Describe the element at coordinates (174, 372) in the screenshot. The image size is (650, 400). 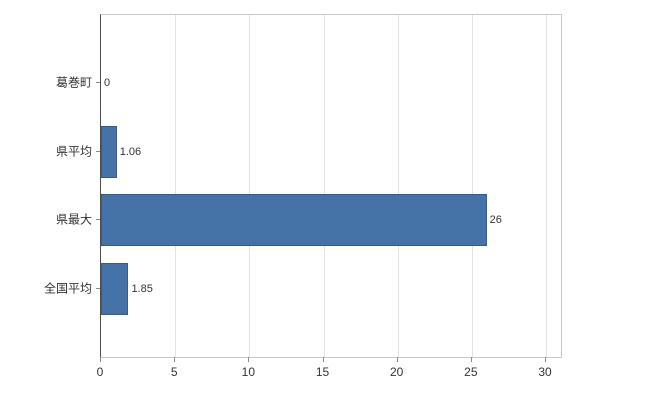
I see `x-axis-tick-label: 5` at that location.